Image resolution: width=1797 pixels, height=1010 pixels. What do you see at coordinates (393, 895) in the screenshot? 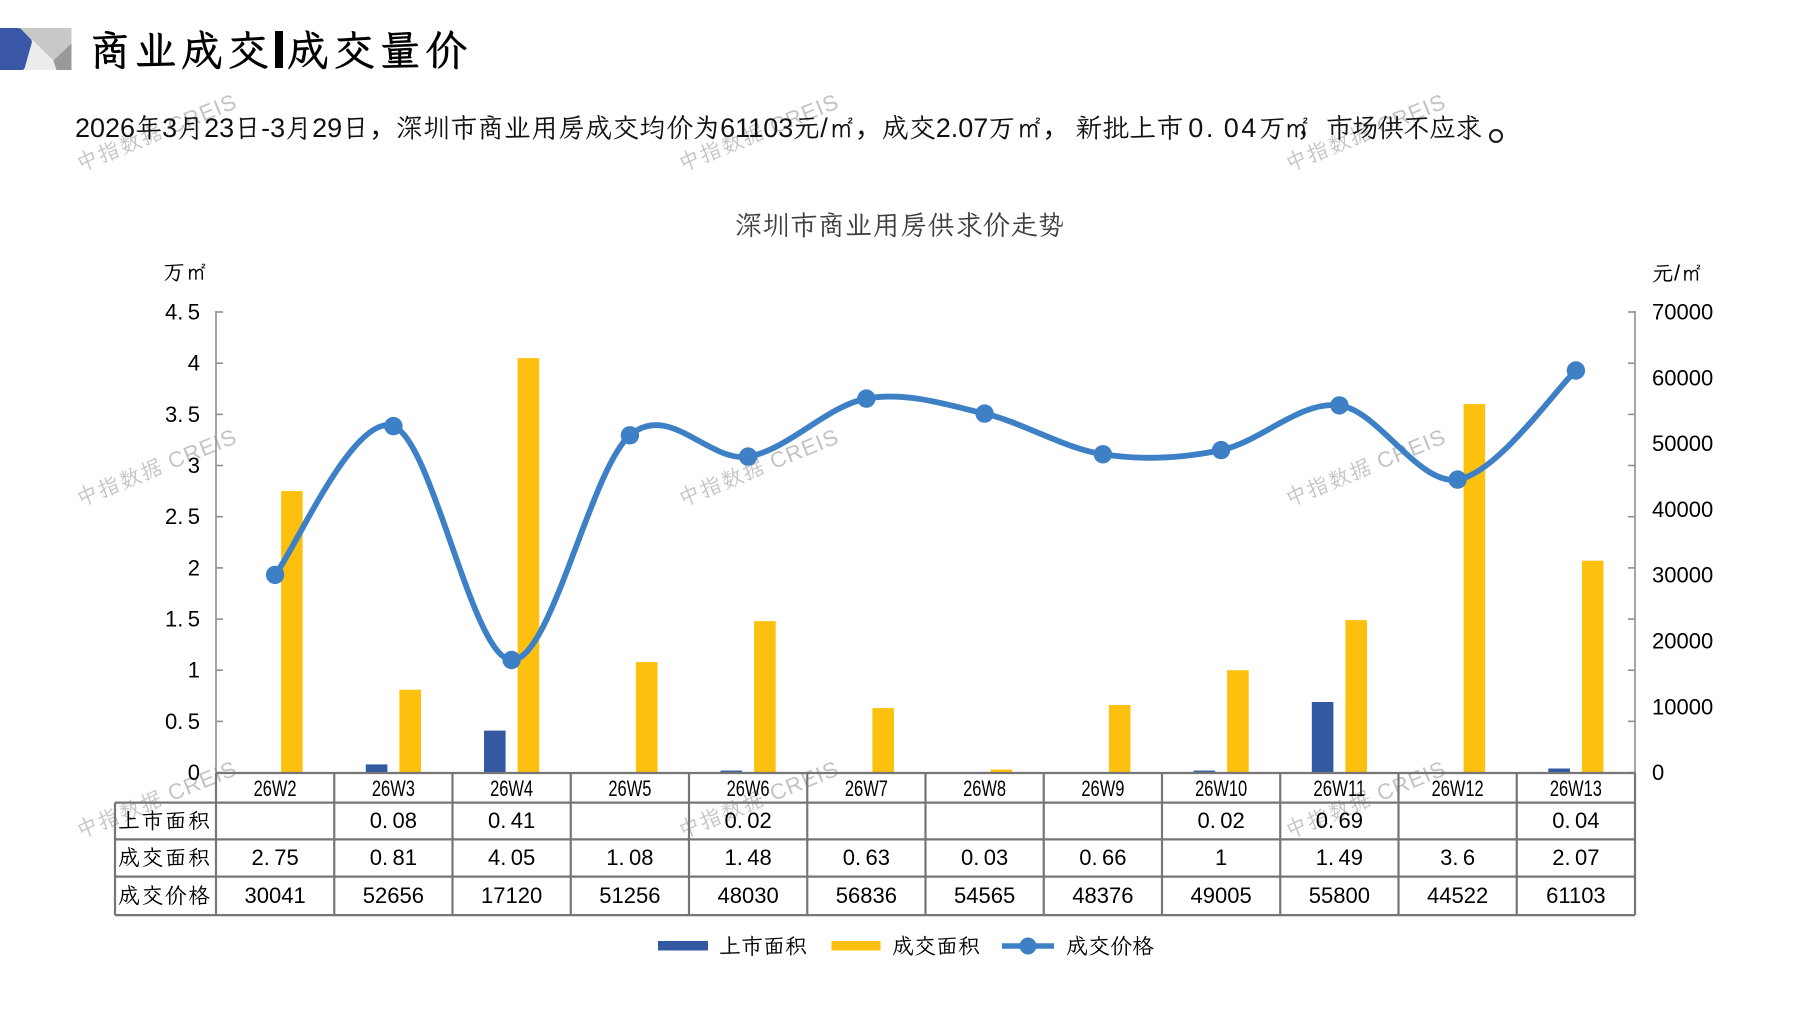
I see `svg-text: 52656` at bounding box center [393, 895].